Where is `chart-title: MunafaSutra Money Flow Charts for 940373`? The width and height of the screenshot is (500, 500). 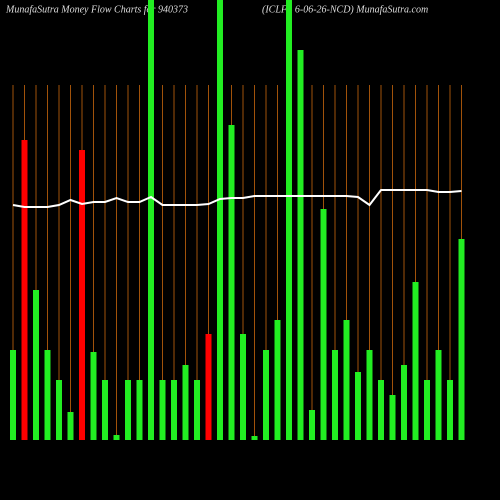 chart-title: MunafaSutra Money Flow Charts for 940373 is located at coordinates (96, 9).